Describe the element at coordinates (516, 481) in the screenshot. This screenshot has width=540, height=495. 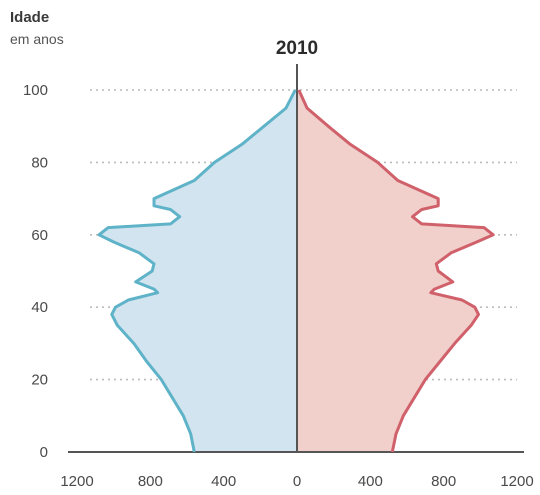
I see `x-tick-label-6: 1200` at that location.